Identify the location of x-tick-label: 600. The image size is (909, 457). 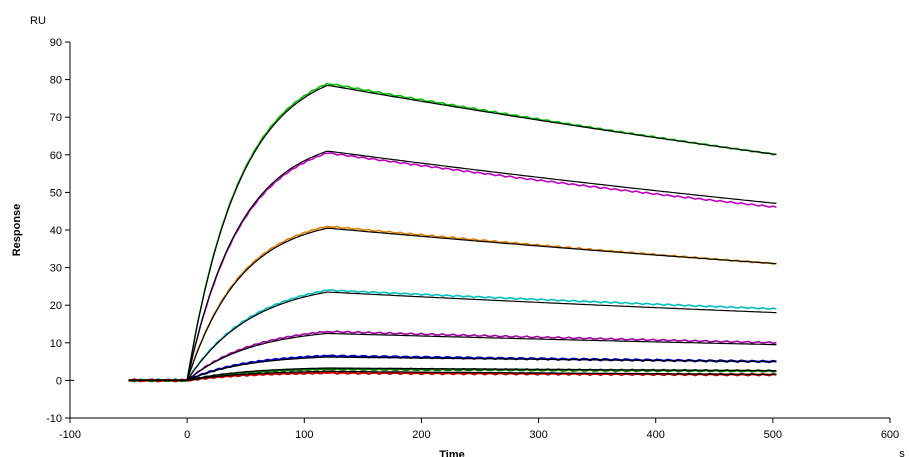
(890, 435).